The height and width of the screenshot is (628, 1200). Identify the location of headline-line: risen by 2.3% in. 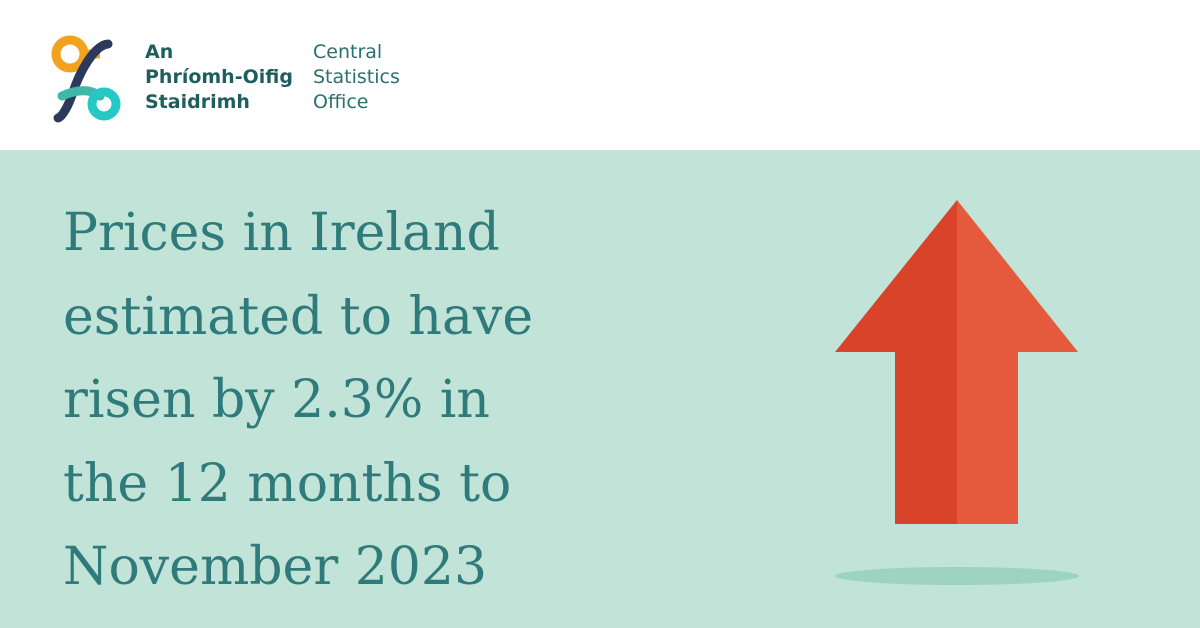
(276, 400).